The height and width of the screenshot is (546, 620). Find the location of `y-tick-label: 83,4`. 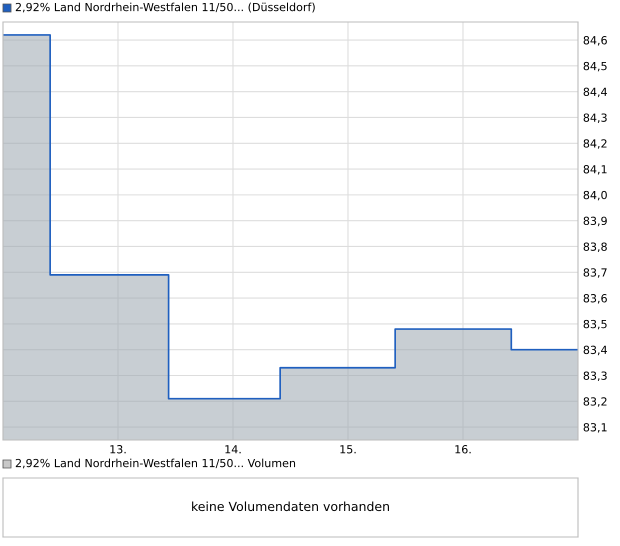

y-tick-label: 83,4 is located at coordinates (595, 351).